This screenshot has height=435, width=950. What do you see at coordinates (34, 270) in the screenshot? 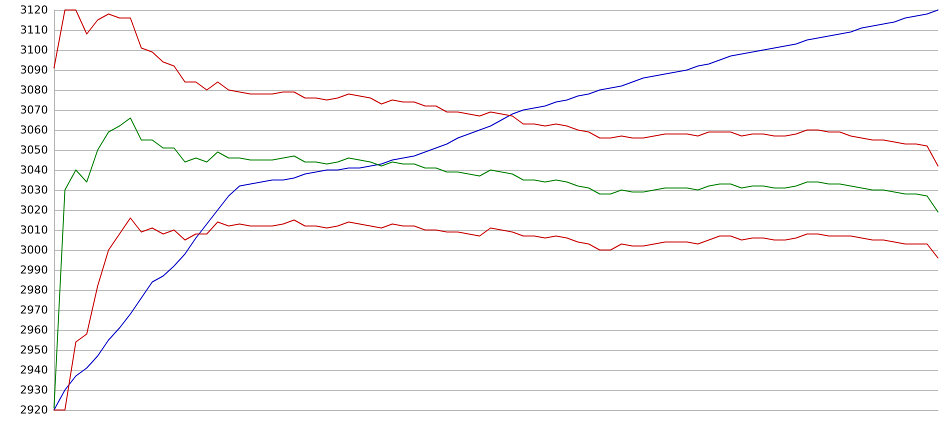
I see `y-tick-label: 2990` at bounding box center [34, 270].